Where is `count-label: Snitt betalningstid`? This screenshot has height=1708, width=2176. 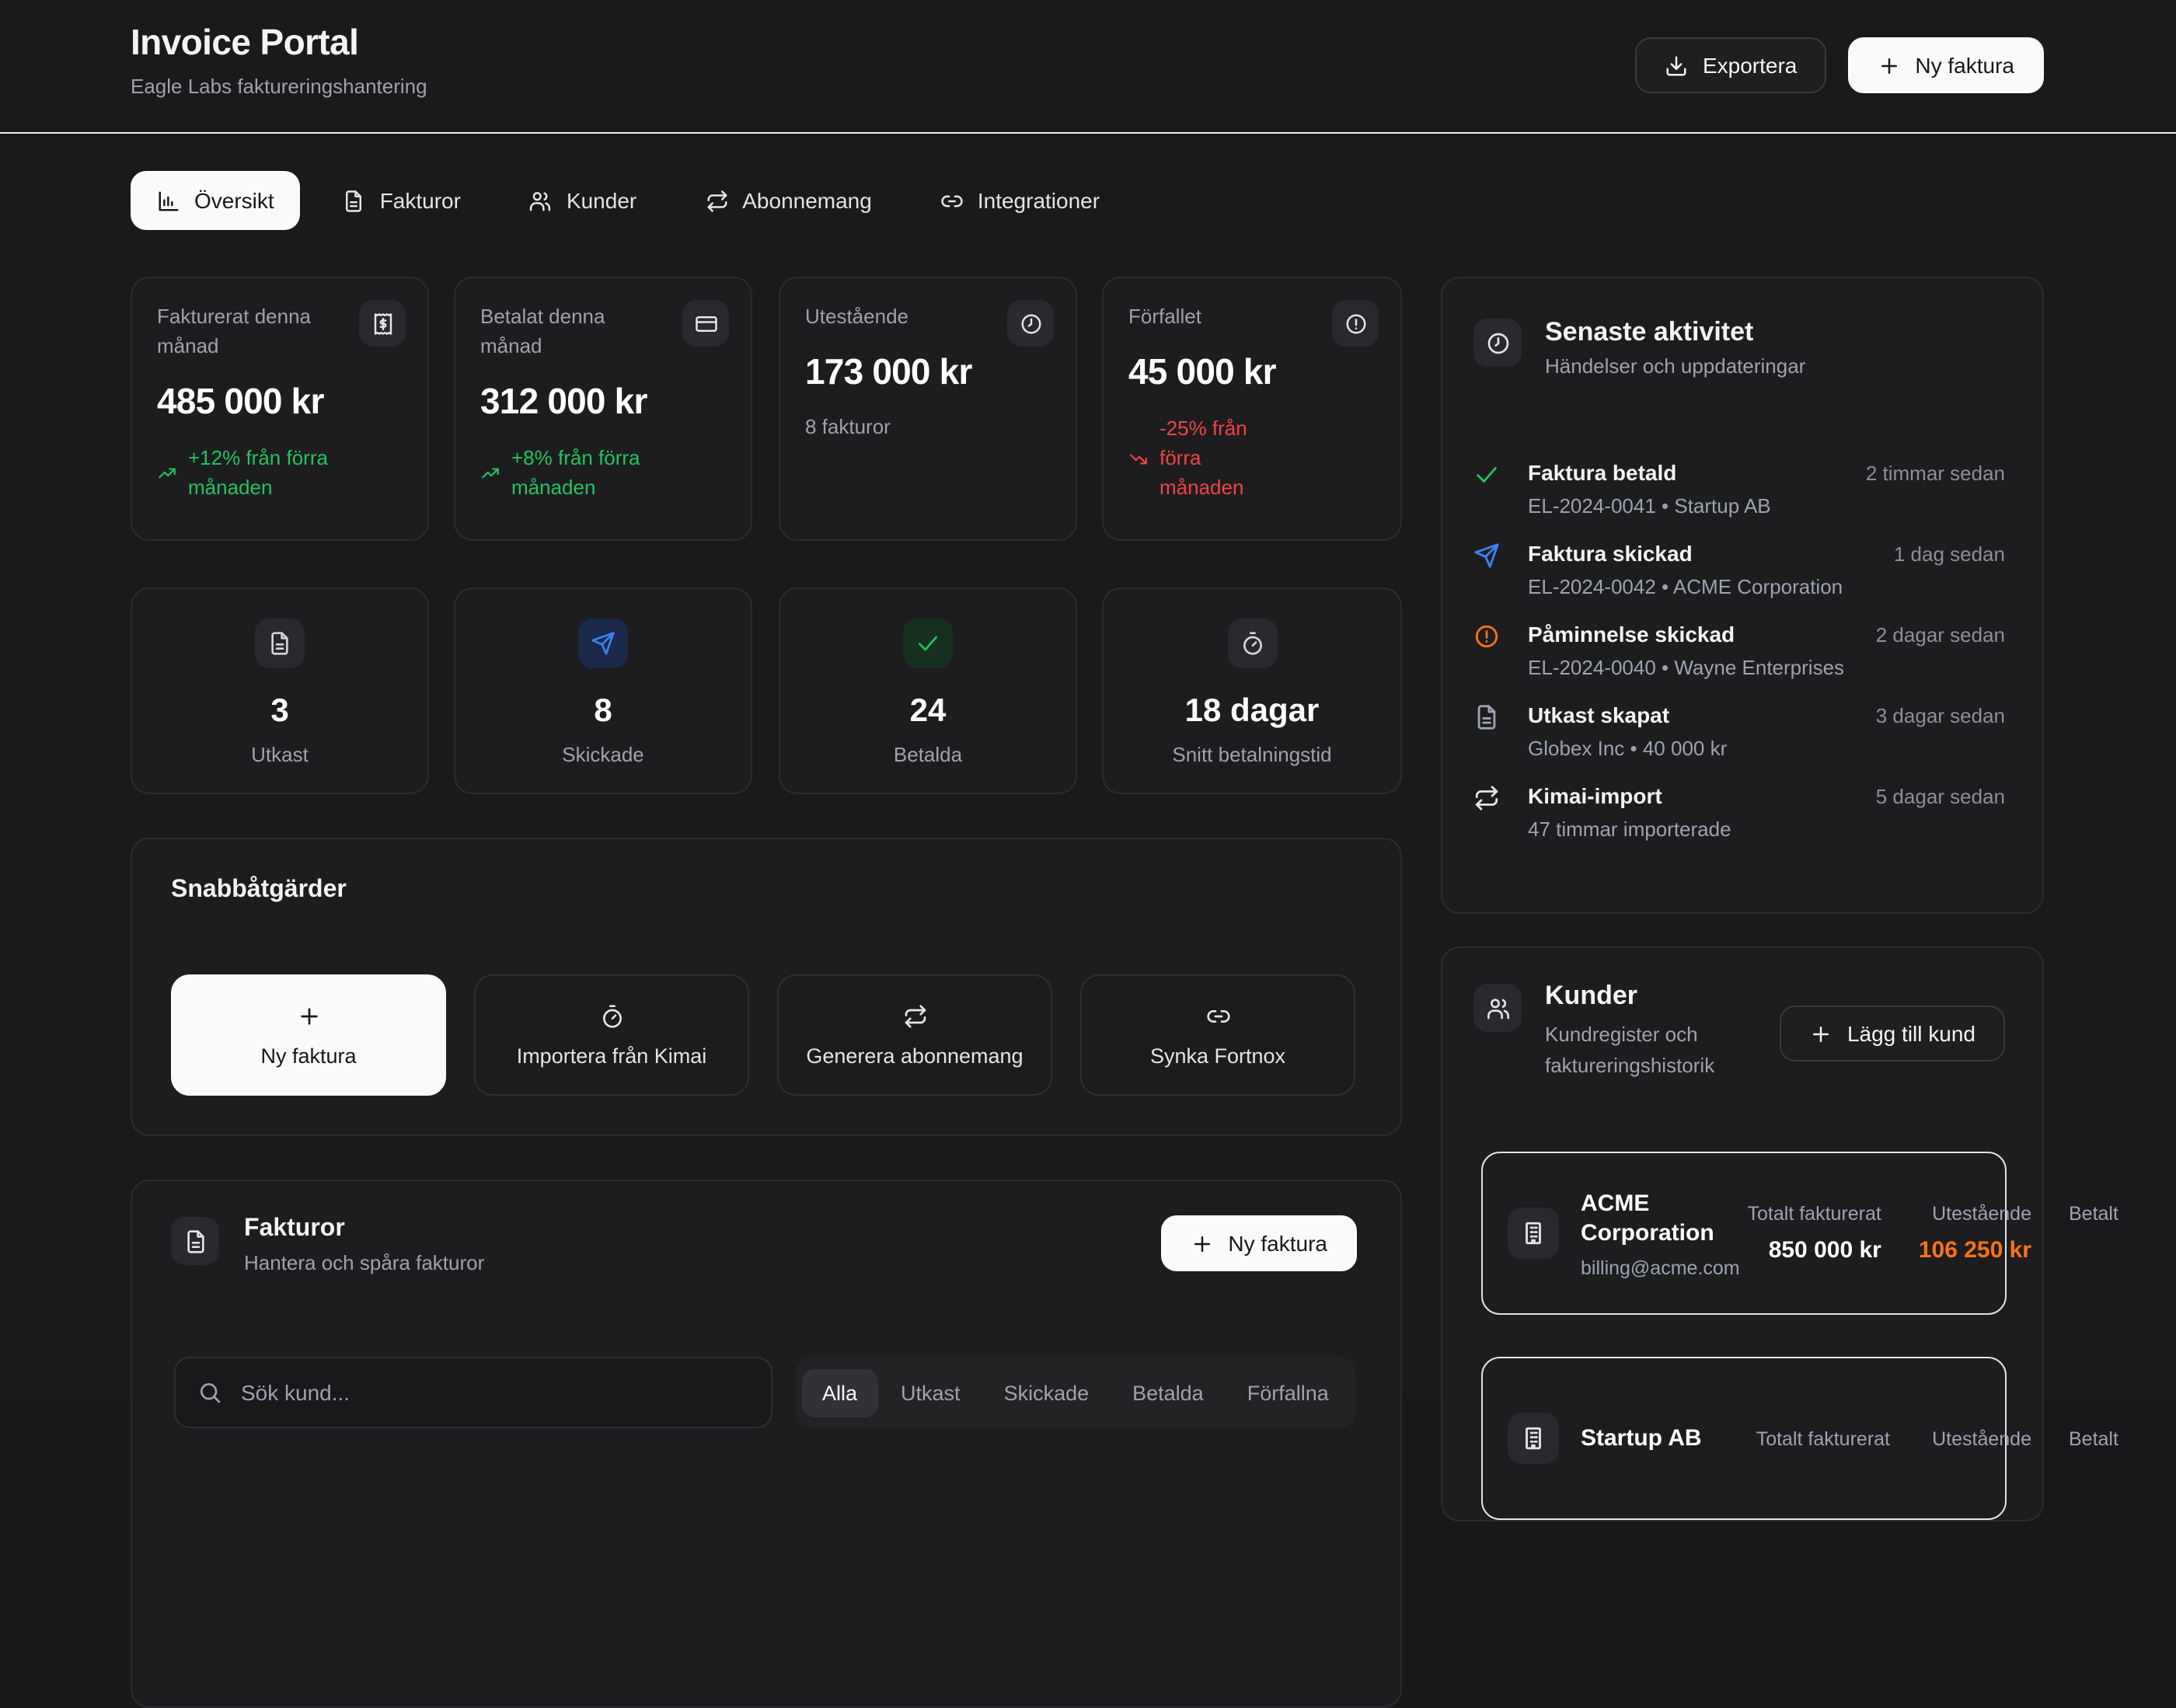
count-label: Snitt betalningstid is located at coordinates (1252, 754).